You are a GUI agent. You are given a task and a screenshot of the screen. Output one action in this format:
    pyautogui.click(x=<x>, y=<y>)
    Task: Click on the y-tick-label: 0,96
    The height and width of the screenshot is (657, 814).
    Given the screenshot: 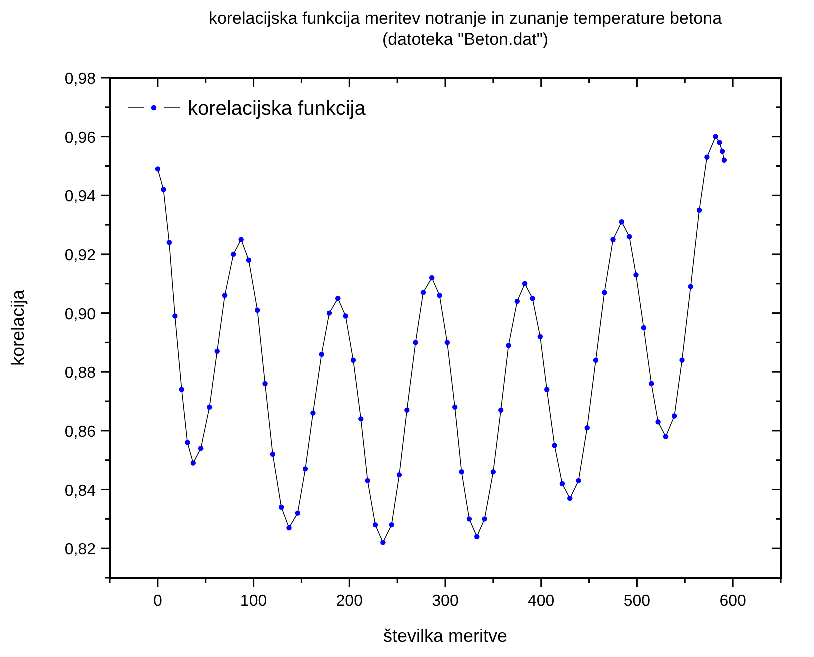 What is the action you would take?
    pyautogui.click(x=80, y=138)
    